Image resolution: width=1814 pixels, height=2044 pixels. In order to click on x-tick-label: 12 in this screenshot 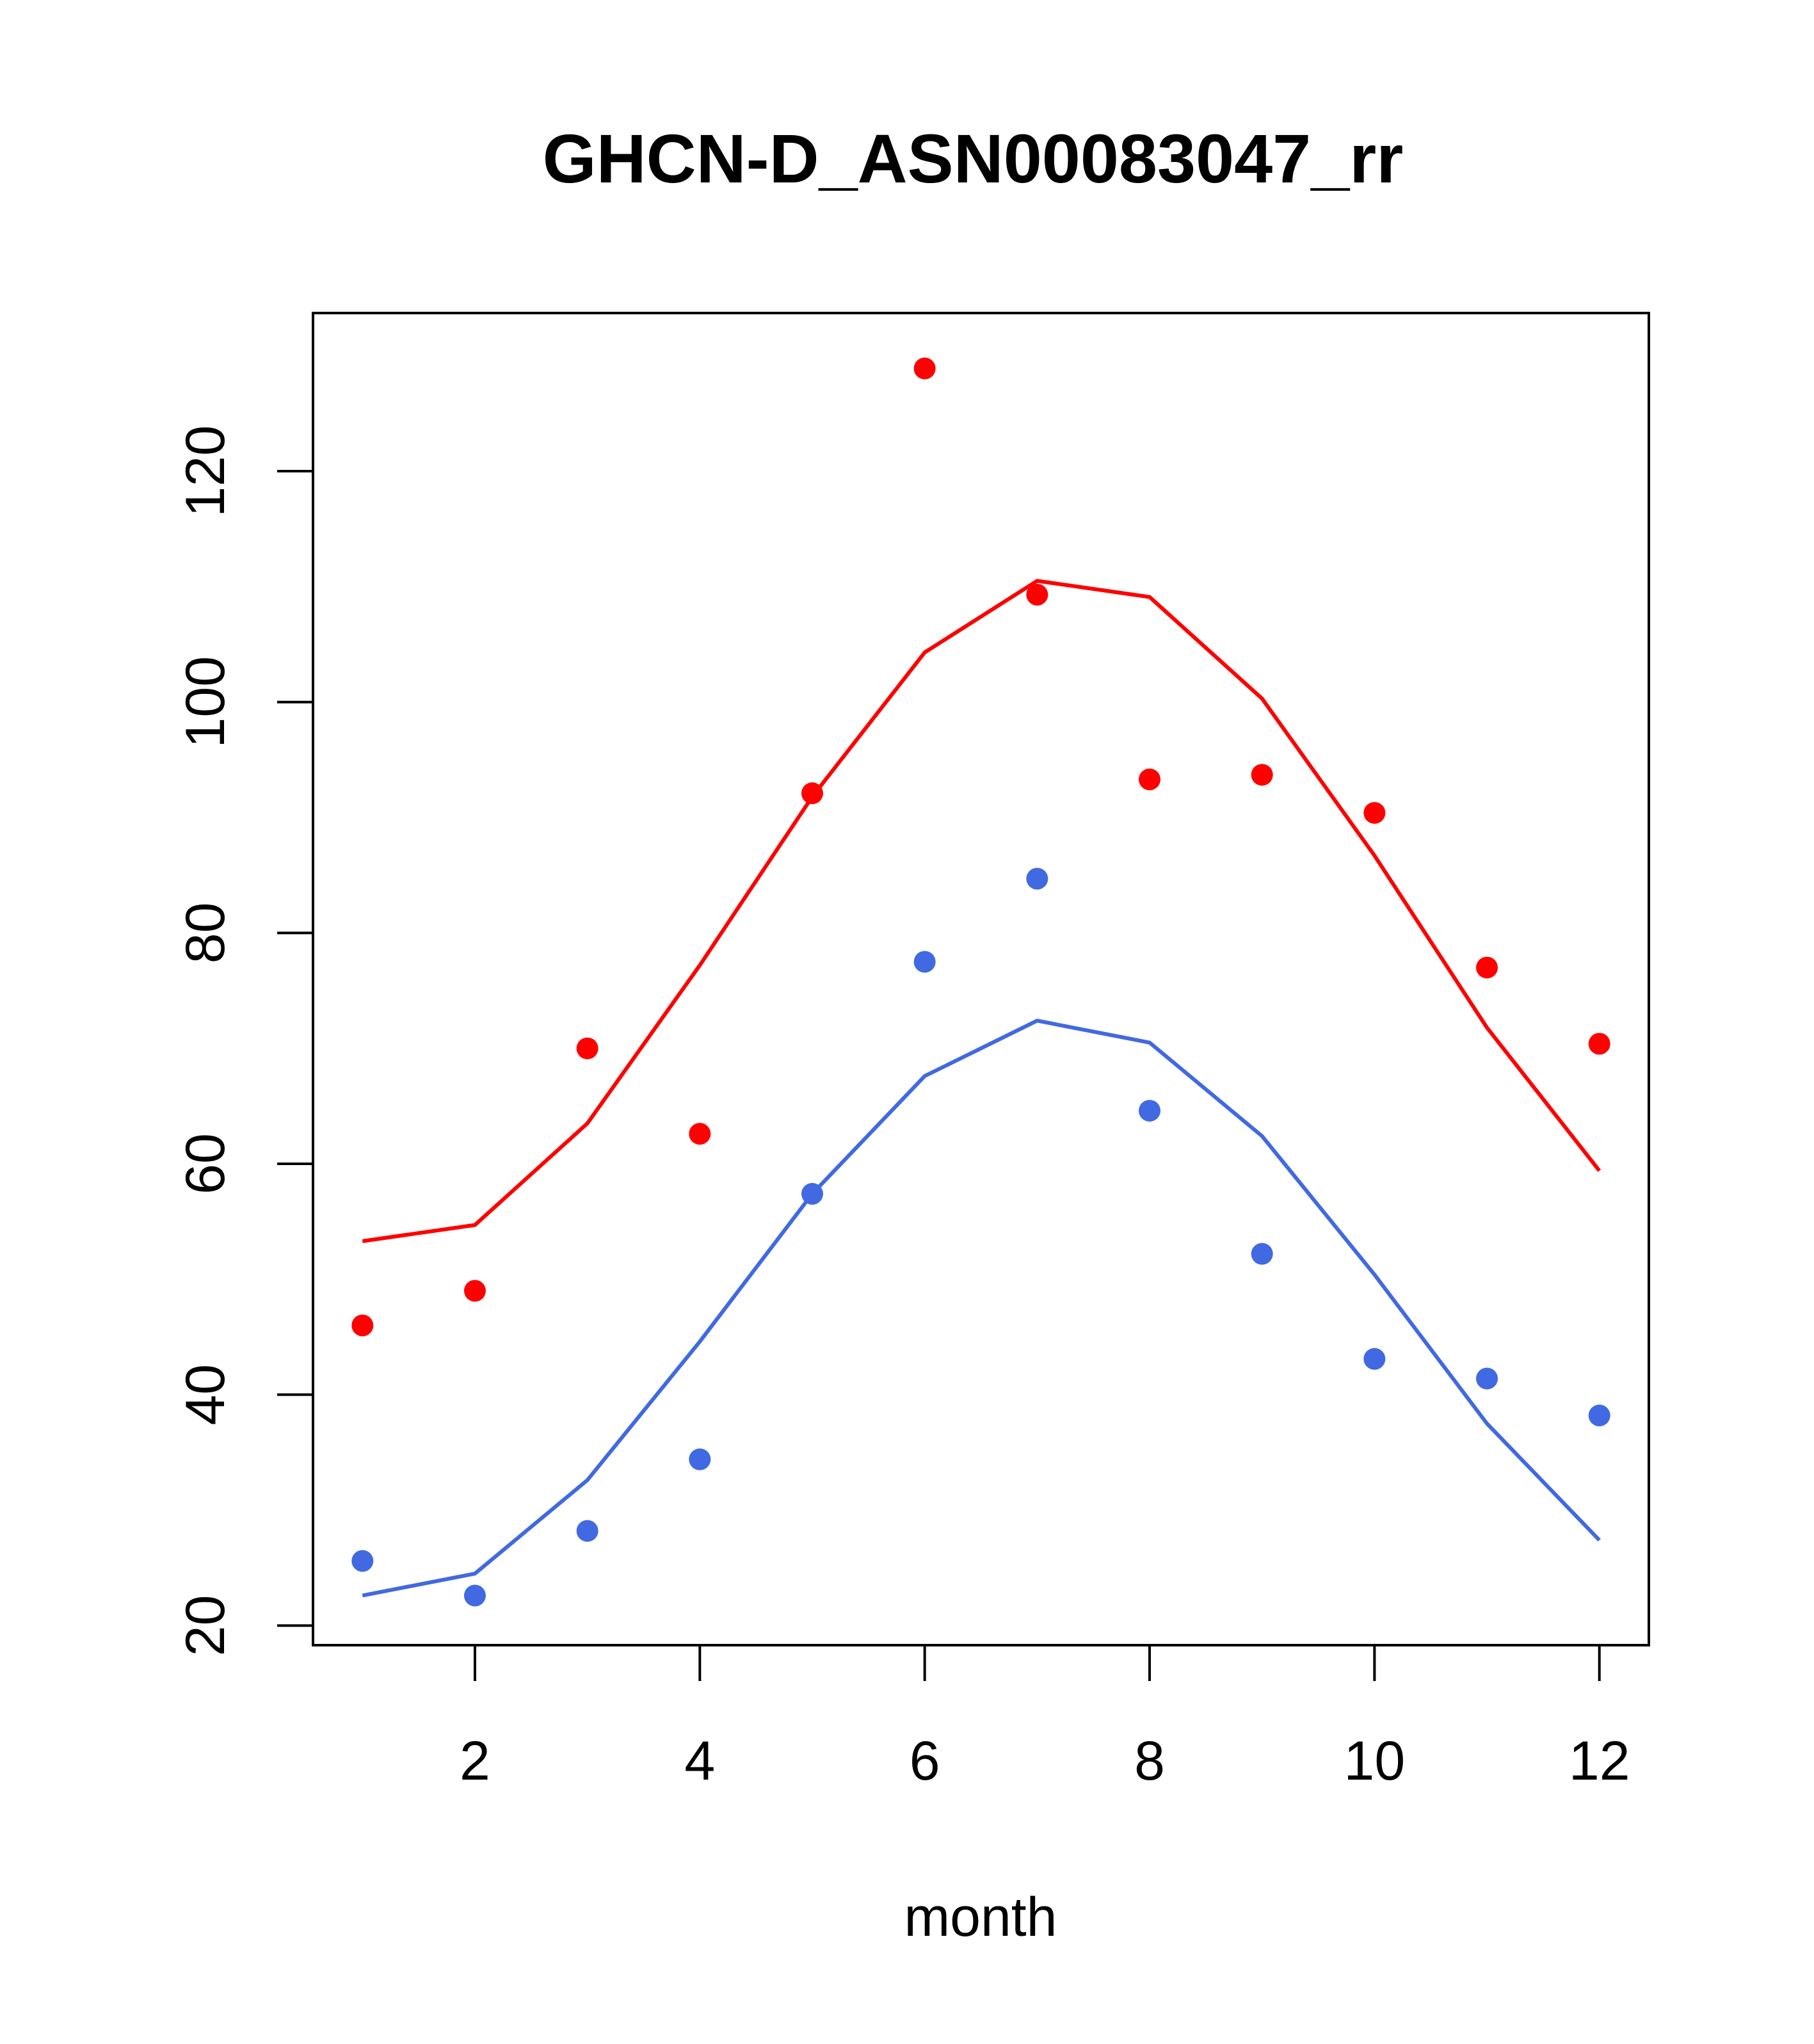, I will do `click(1599, 1761)`.